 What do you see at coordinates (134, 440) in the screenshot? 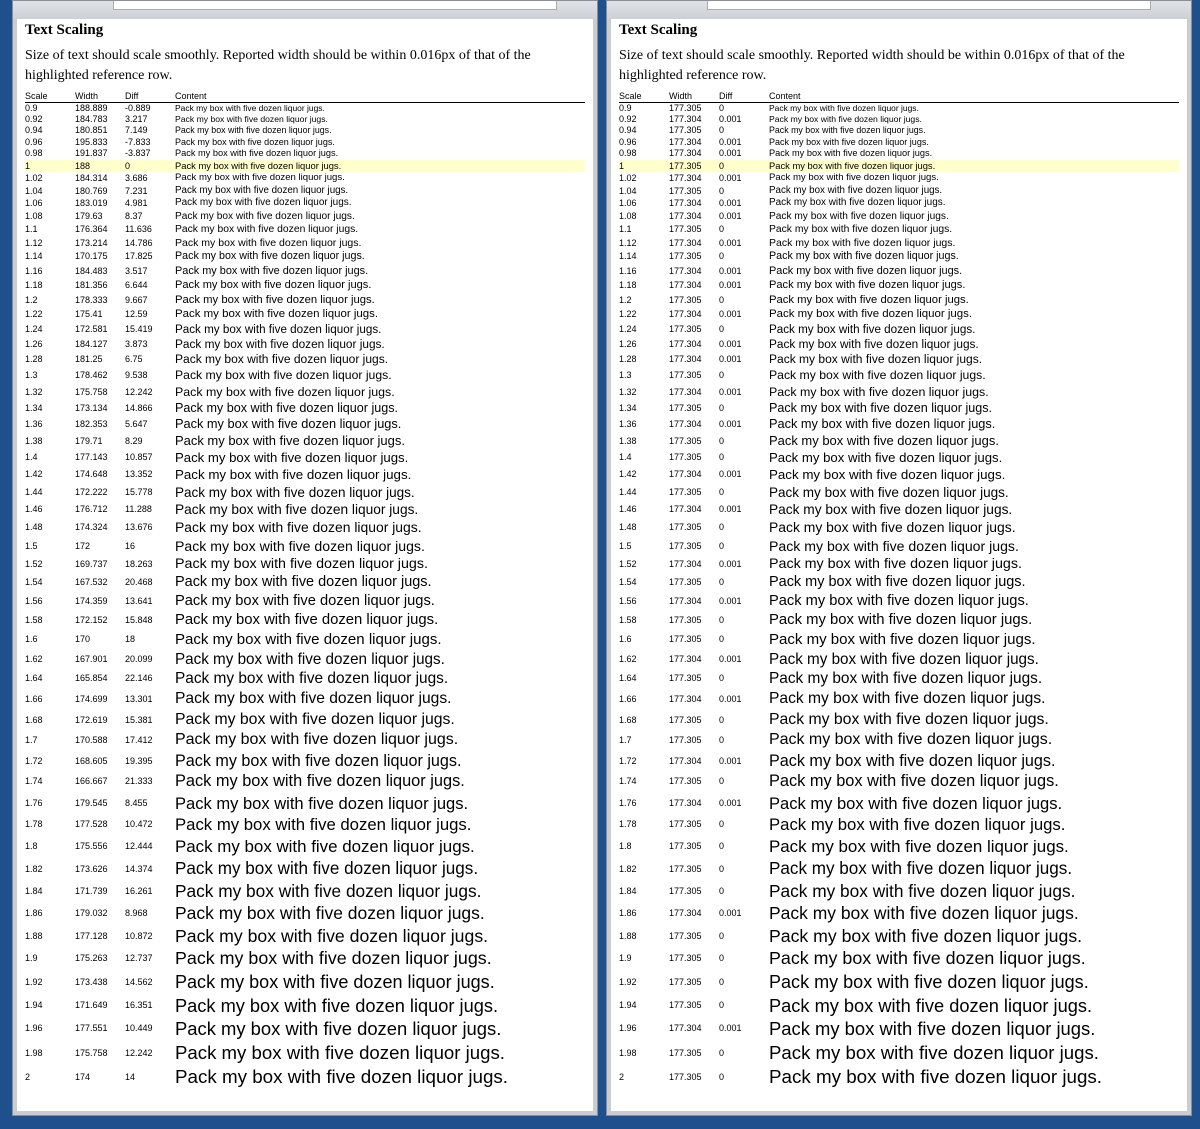
I see `cell: 8.29` at bounding box center [134, 440].